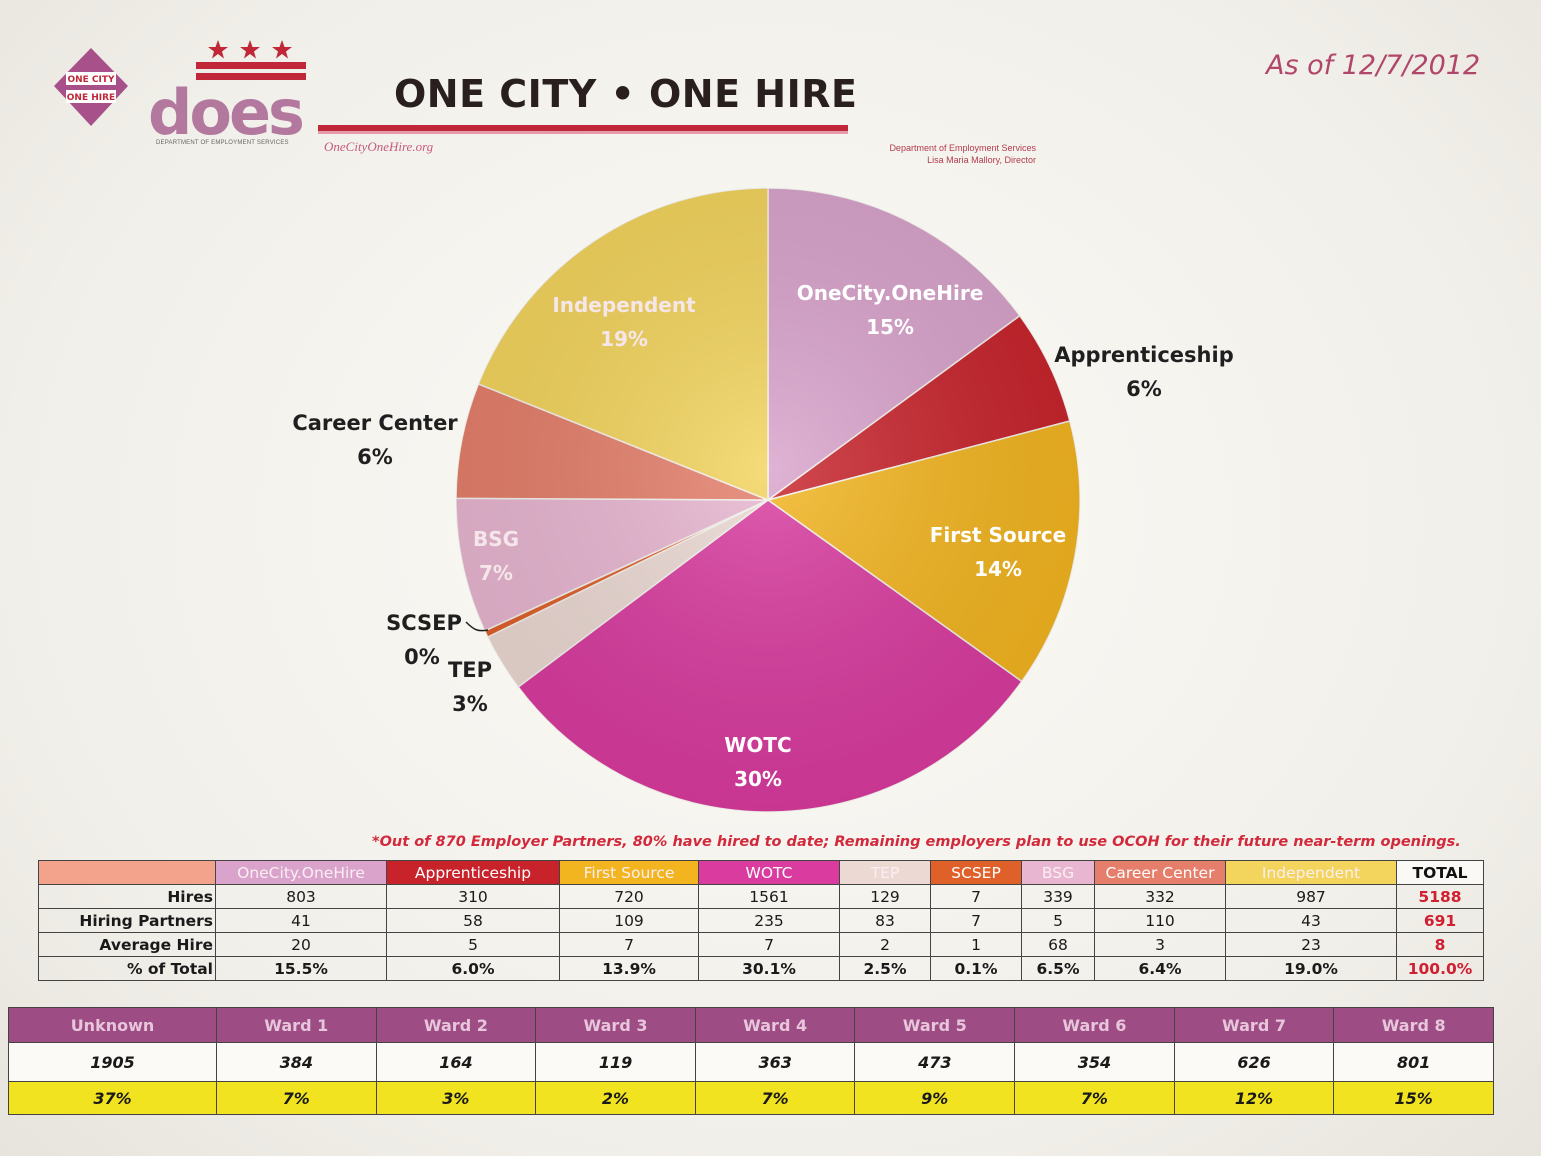  Describe the element at coordinates (301, 872) in the screenshot. I see `column-header: OneCity.OneHire` at that location.